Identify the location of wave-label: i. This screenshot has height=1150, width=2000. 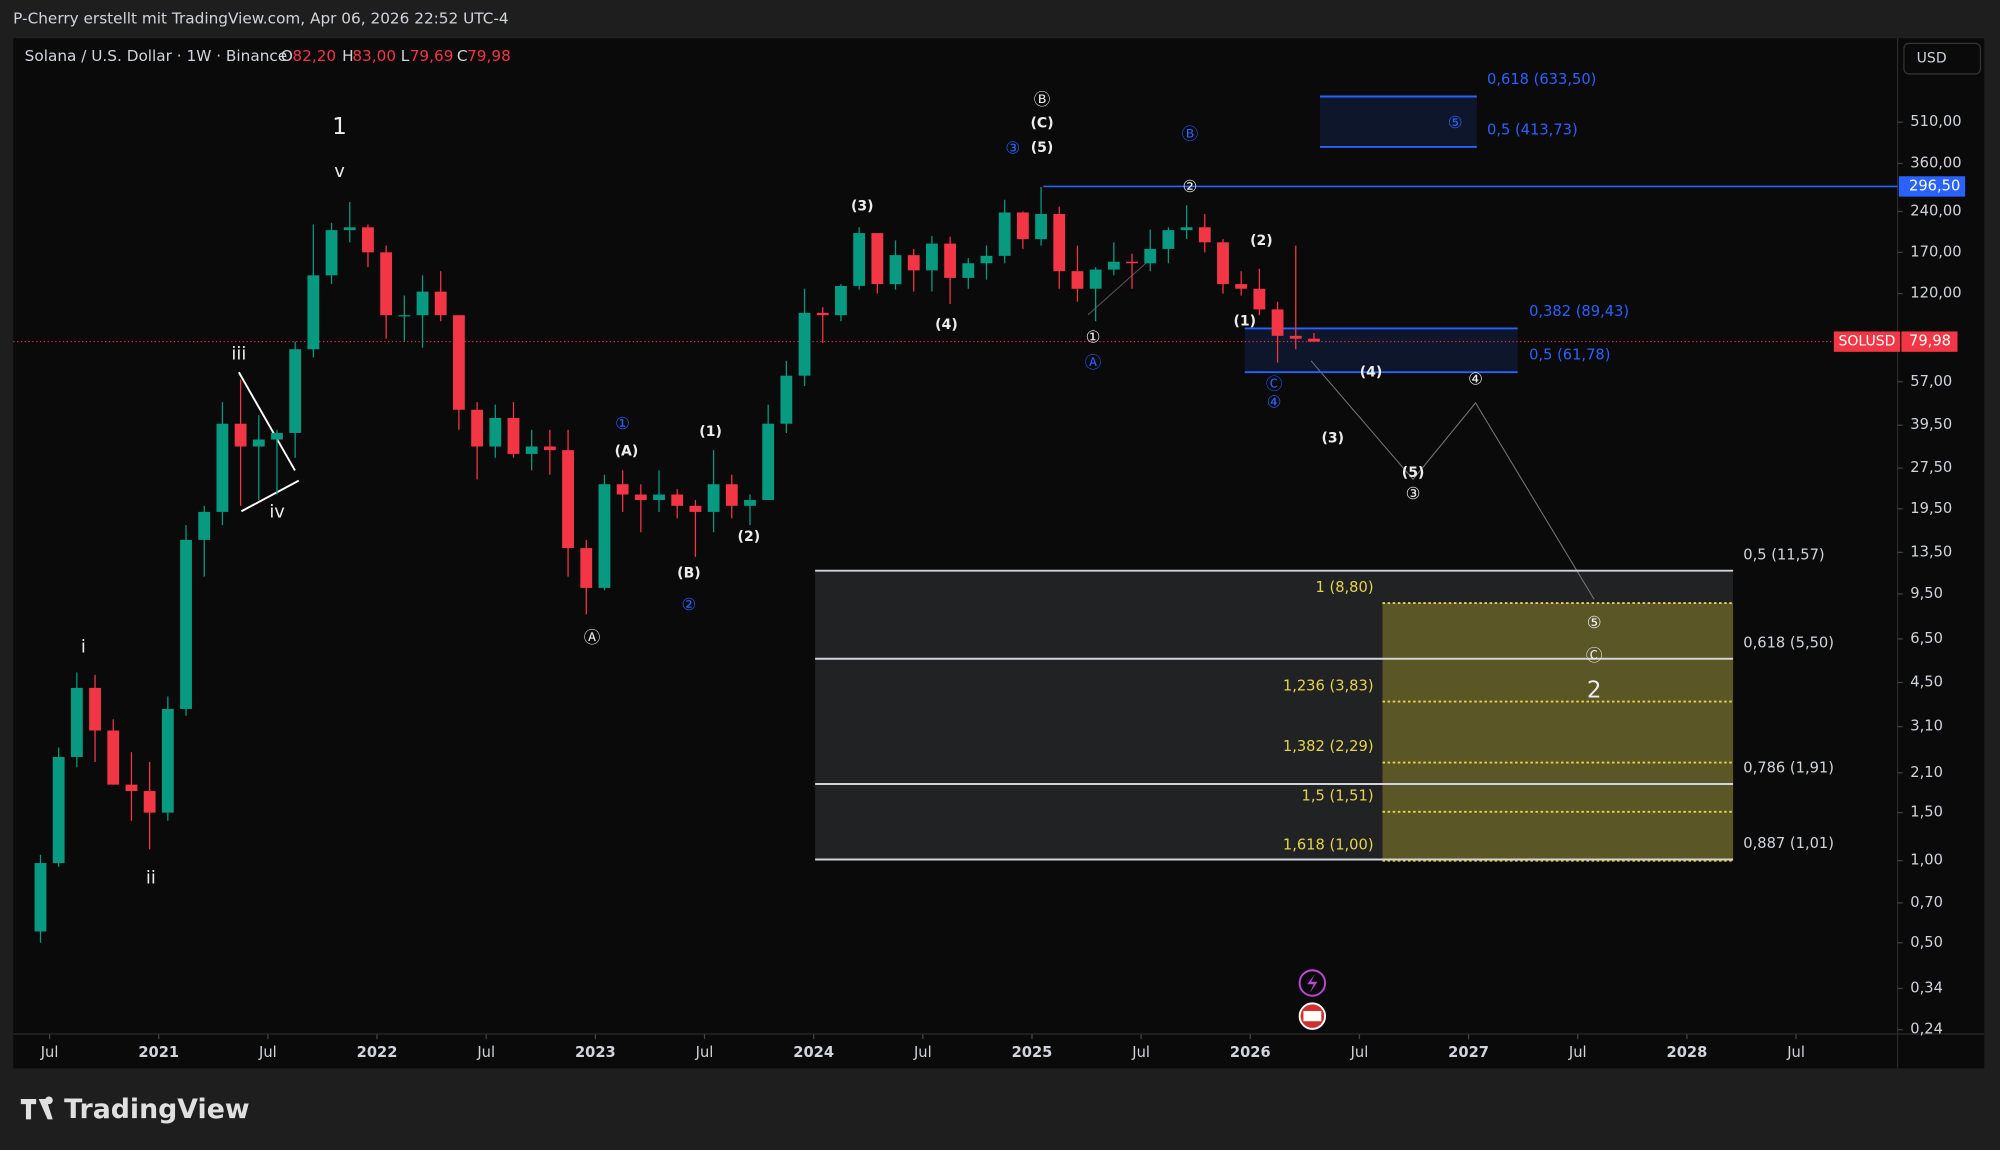
(83, 647).